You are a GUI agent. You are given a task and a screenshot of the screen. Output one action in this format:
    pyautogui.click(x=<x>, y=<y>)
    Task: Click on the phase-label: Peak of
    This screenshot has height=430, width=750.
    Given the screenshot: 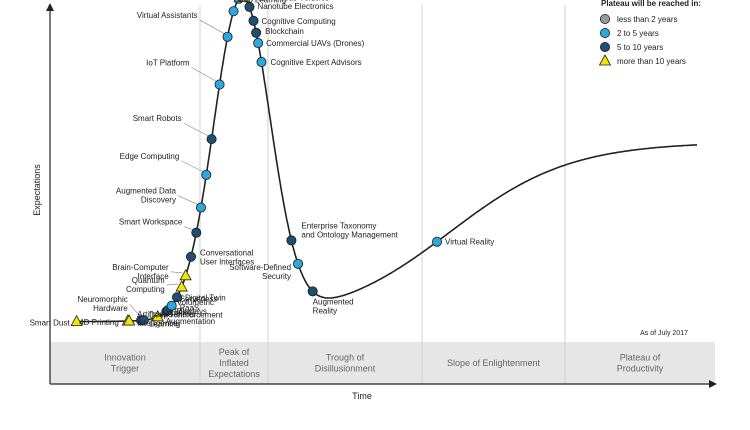 What is the action you would take?
    pyautogui.click(x=234, y=352)
    